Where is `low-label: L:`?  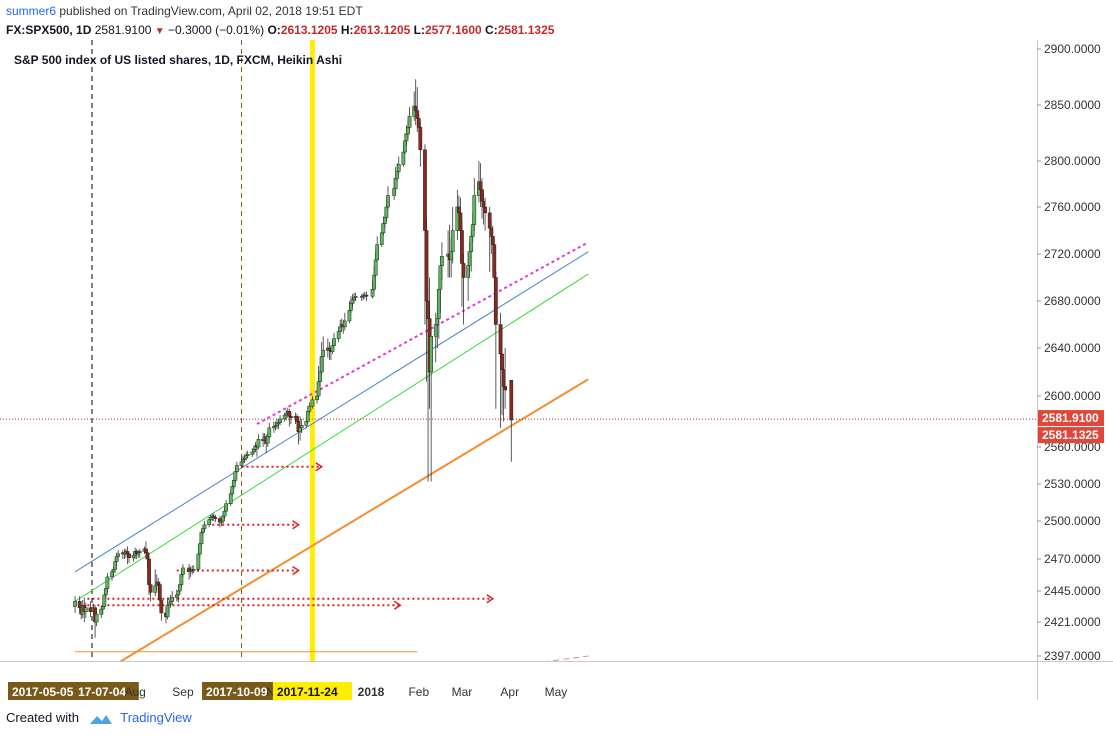 low-label: L: is located at coordinates (419, 30).